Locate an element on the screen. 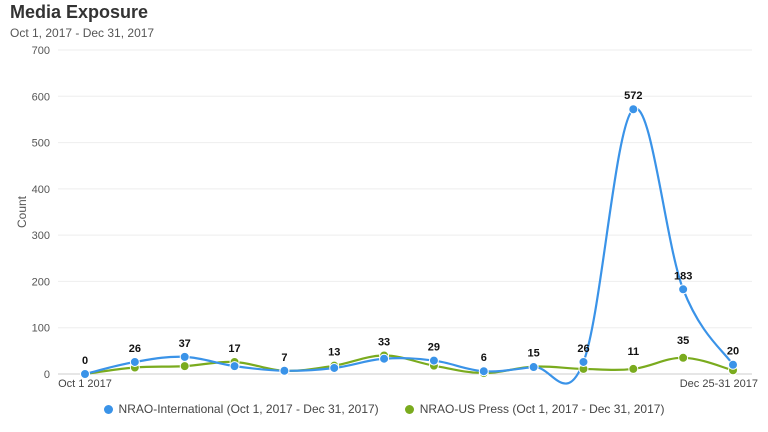 The height and width of the screenshot is (432, 768). data-label: 35 is located at coordinates (683, 341).